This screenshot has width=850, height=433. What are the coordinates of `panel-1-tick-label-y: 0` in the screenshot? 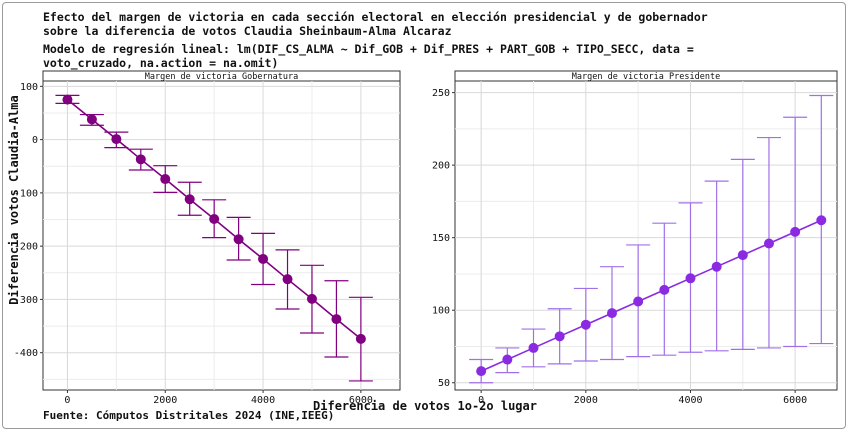 It's located at (35, 140).